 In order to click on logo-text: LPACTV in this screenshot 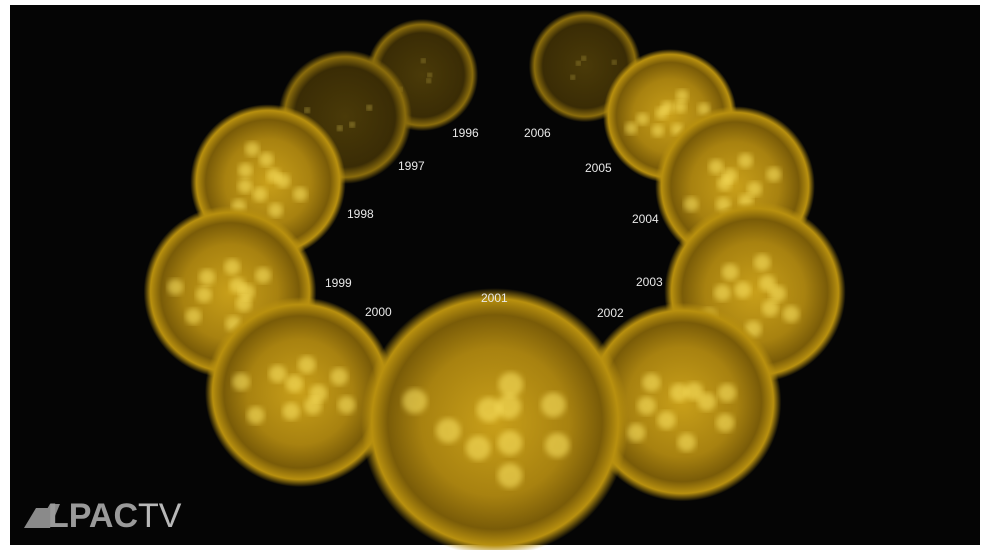, I will do `click(115, 516)`.